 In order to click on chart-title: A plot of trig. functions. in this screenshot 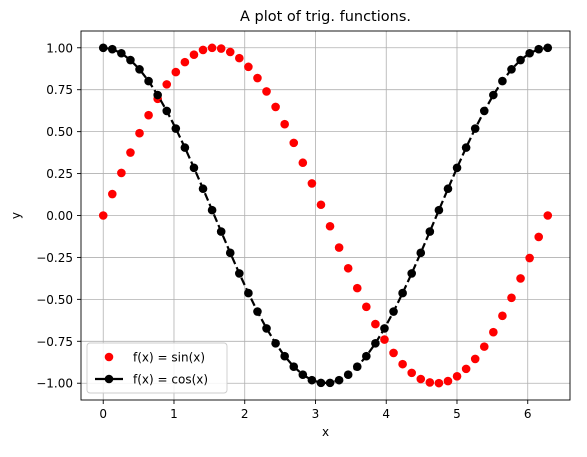, I will do `click(325, 17)`.